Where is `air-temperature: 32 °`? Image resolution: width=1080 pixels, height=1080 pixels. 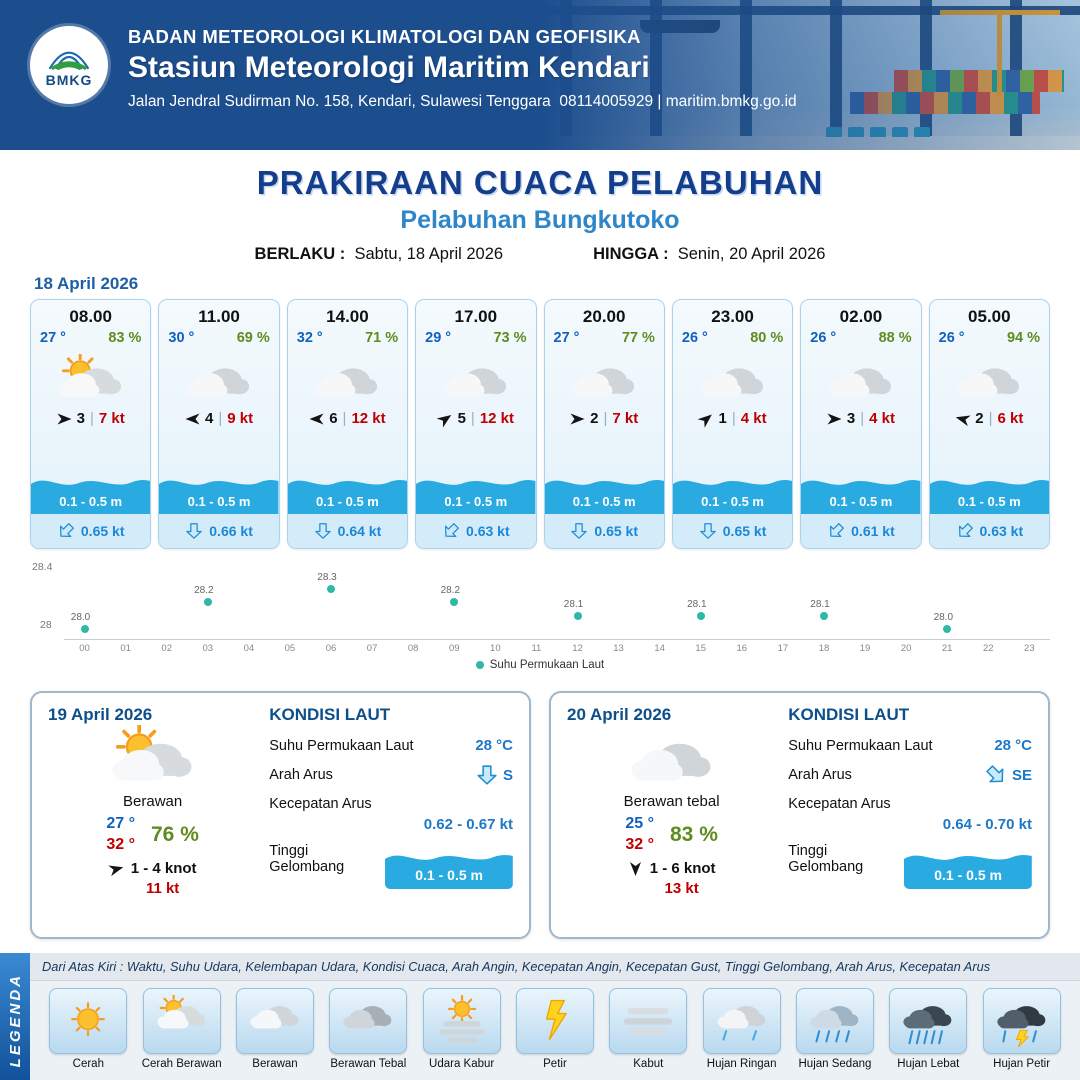 air-temperature: 32 ° is located at coordinates (309, 338).